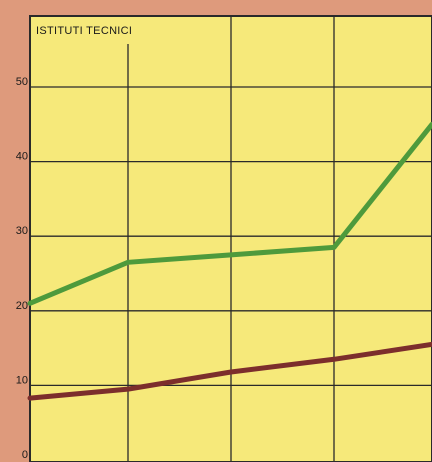  I want to click on y-axis: 0 10 20 30 40 50, so click(22, 268).